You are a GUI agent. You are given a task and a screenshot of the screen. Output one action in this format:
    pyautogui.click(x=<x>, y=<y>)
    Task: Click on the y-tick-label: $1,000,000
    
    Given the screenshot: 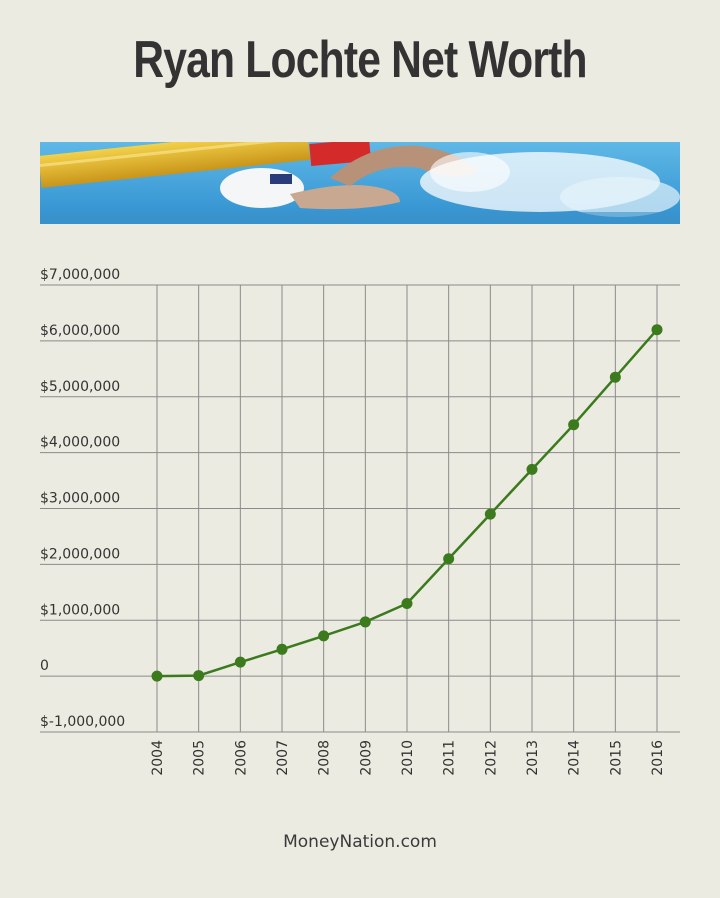 What is the action you would take?
    pyautogui.click(x=80, y=610)
    